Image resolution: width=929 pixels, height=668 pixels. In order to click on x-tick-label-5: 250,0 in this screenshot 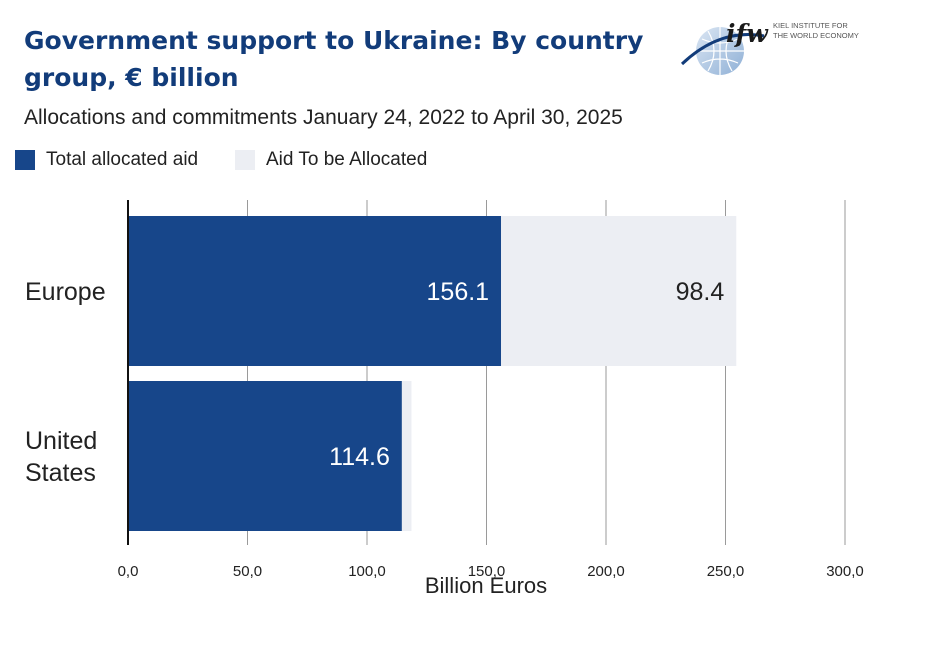, I will do `click(726, 571)`.